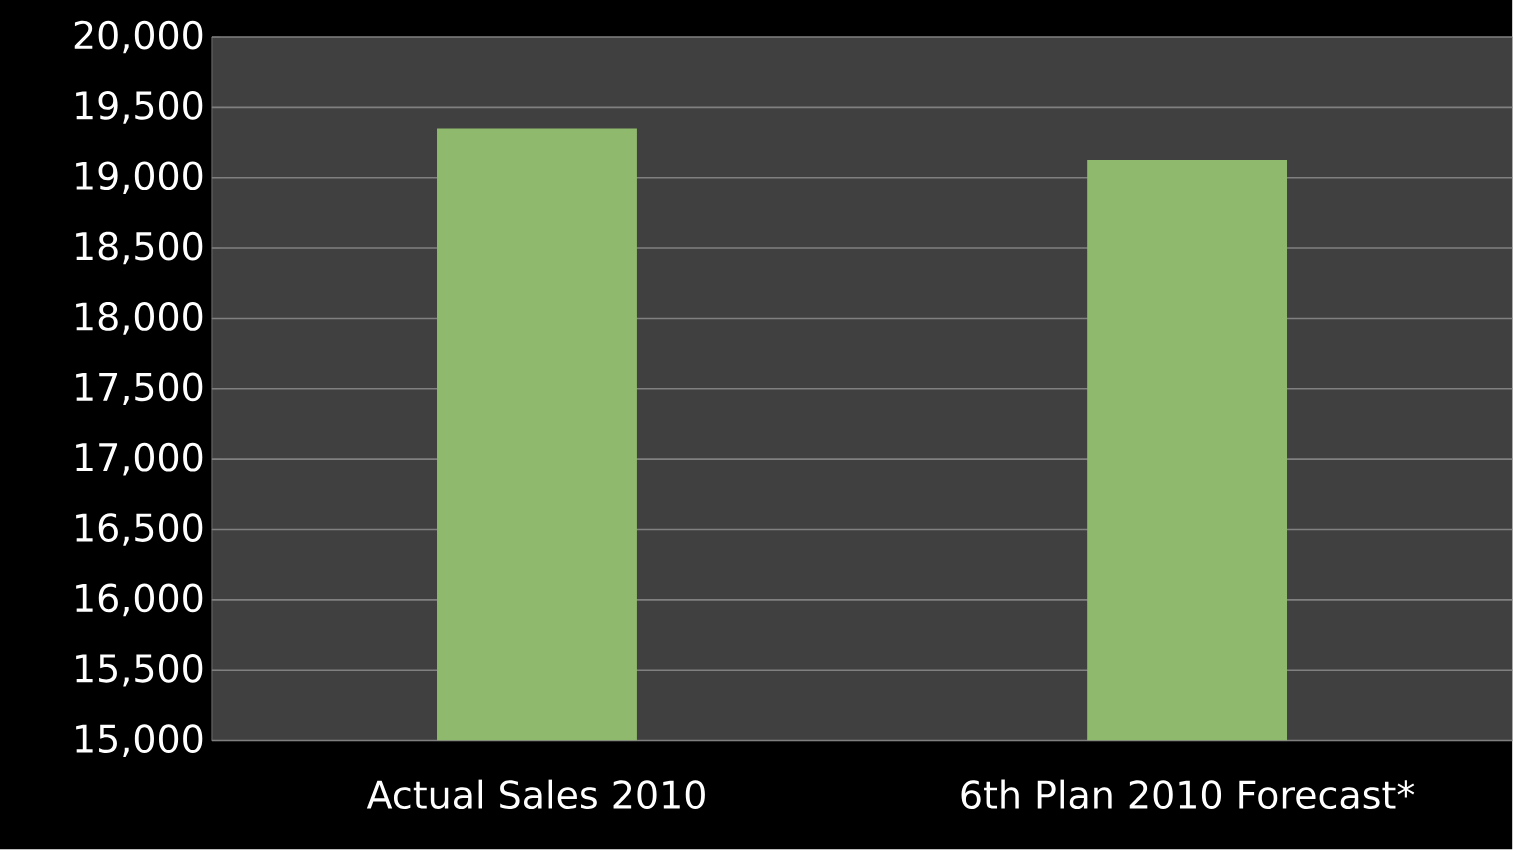  What do you see at coordinates (535, 794) in the screenshot?
I see `x-tick-label: Actual Sales 2010` at bounding box center [535, 794].